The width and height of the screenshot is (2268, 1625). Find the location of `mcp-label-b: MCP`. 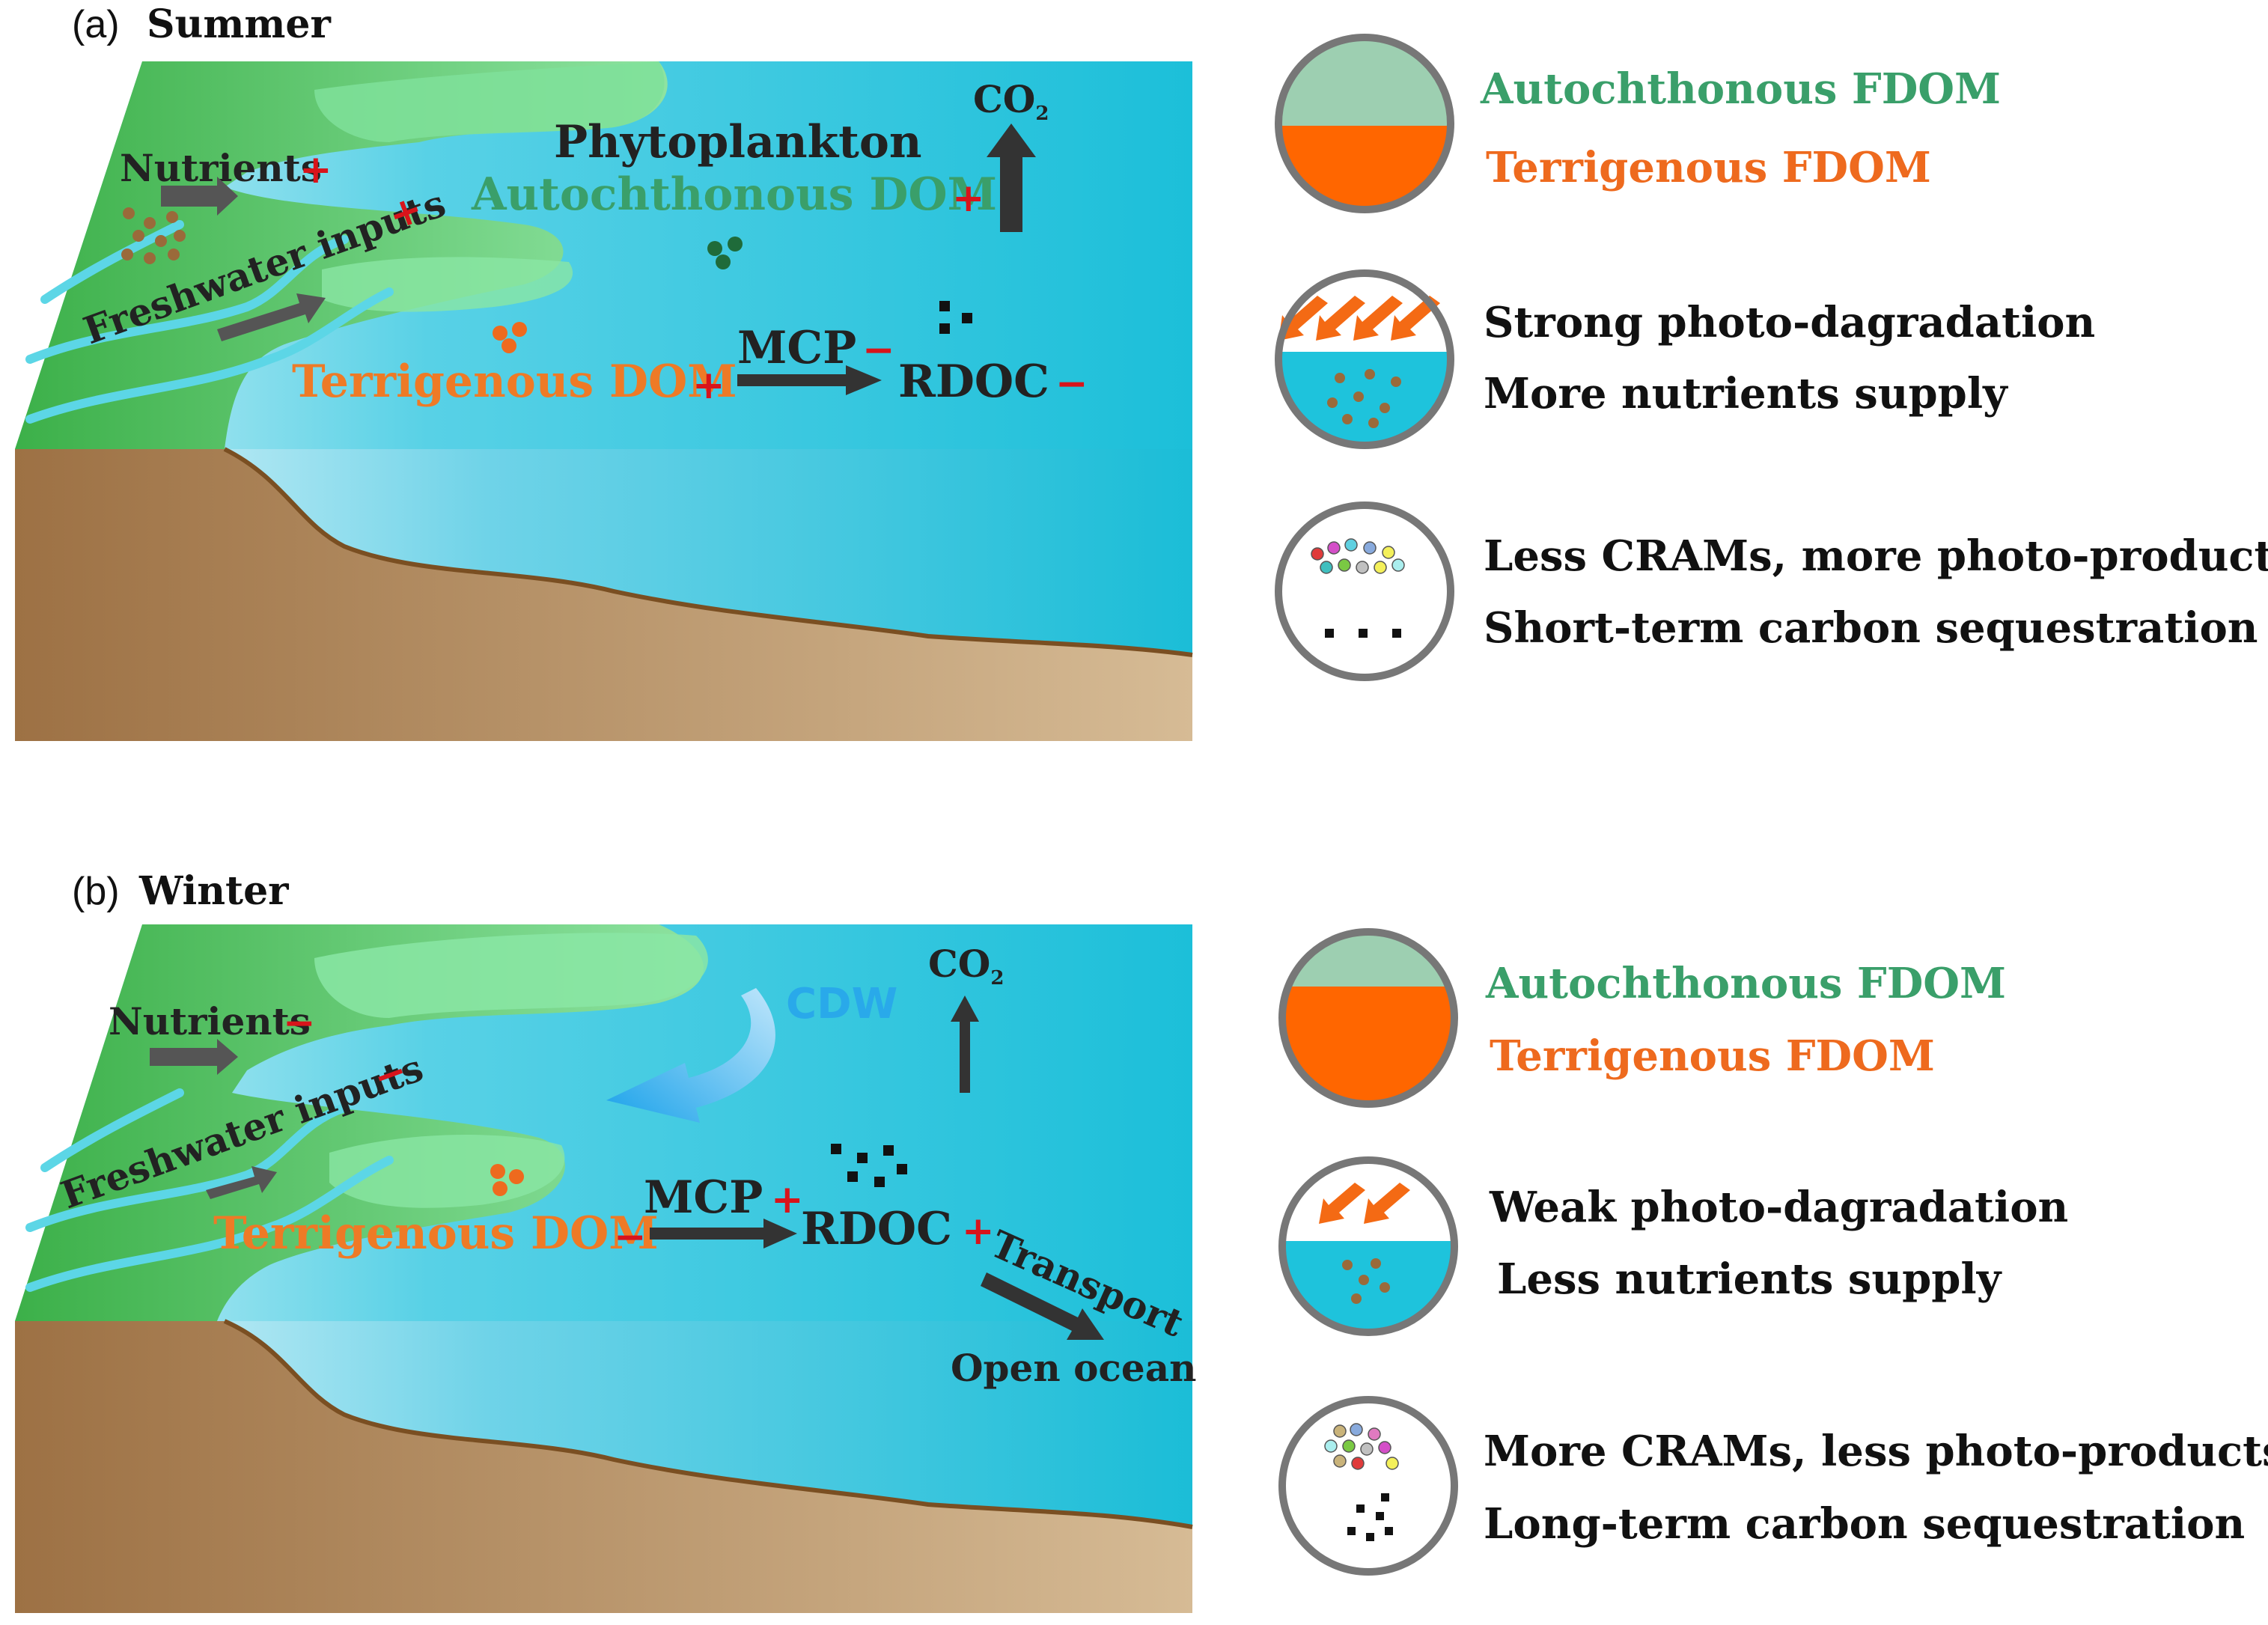

mcp-label-b: MCP is located at coordinates (704, 1198).